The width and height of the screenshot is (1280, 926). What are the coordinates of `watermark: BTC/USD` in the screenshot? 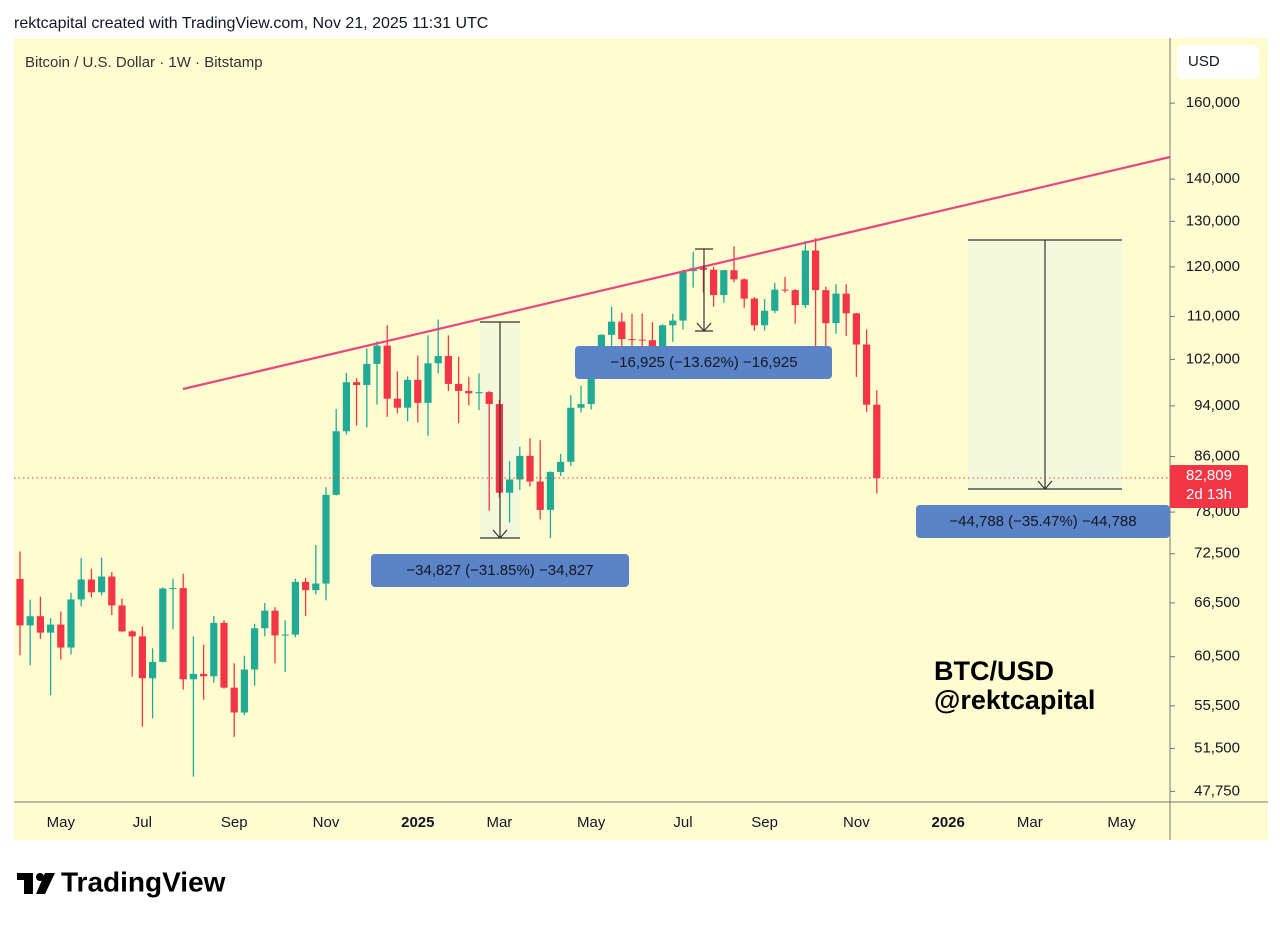 It's located at (994, 671).